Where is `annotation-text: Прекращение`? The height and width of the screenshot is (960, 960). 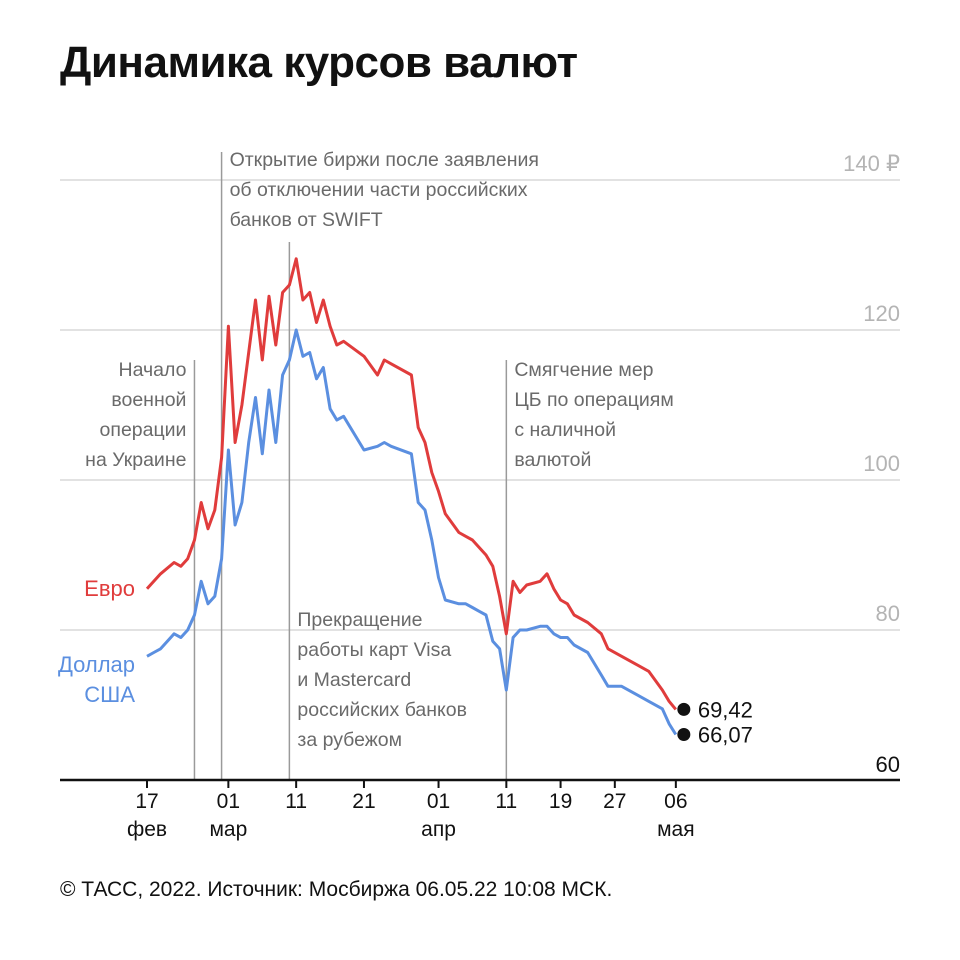 annotation-text: Прекращение is located at coordinates (359, 620).